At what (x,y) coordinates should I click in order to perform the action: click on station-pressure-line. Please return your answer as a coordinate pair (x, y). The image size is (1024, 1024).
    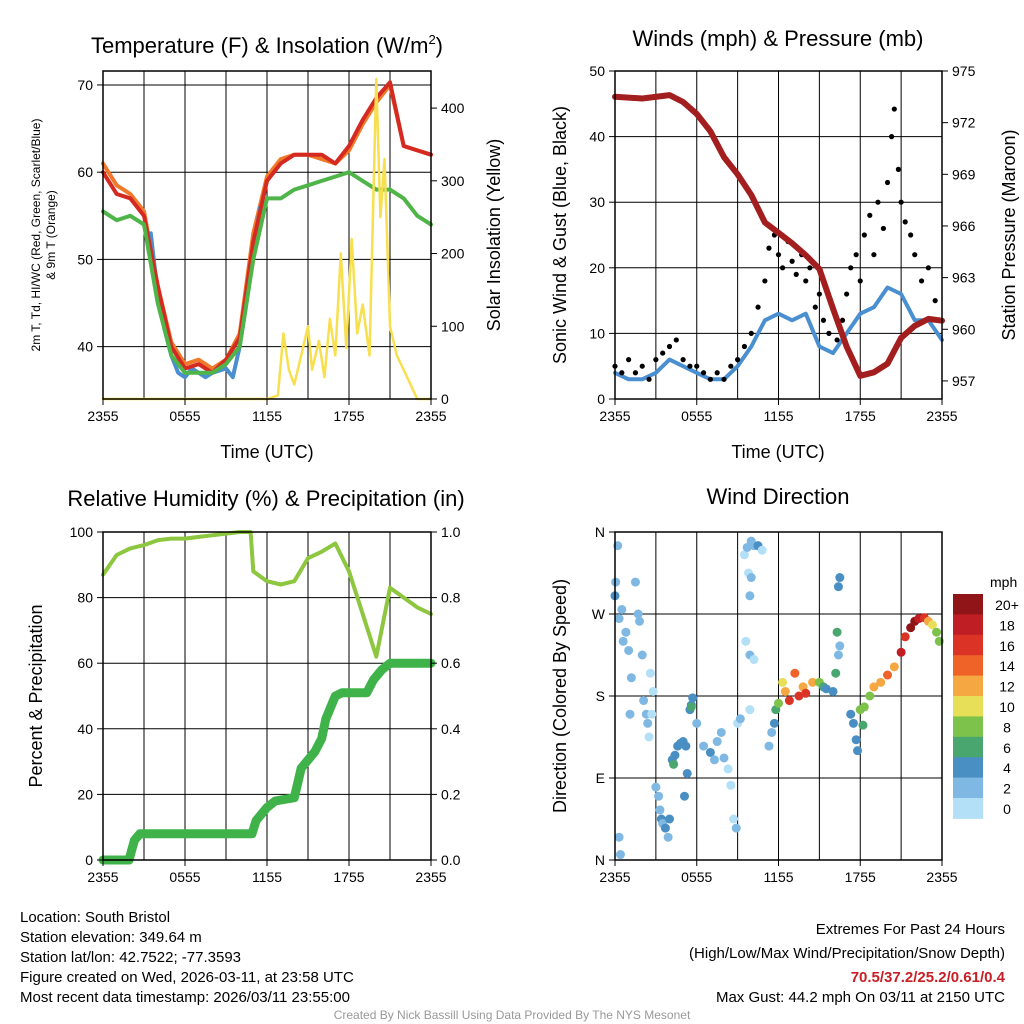
    Looking at the image, I should click on (778, 235).